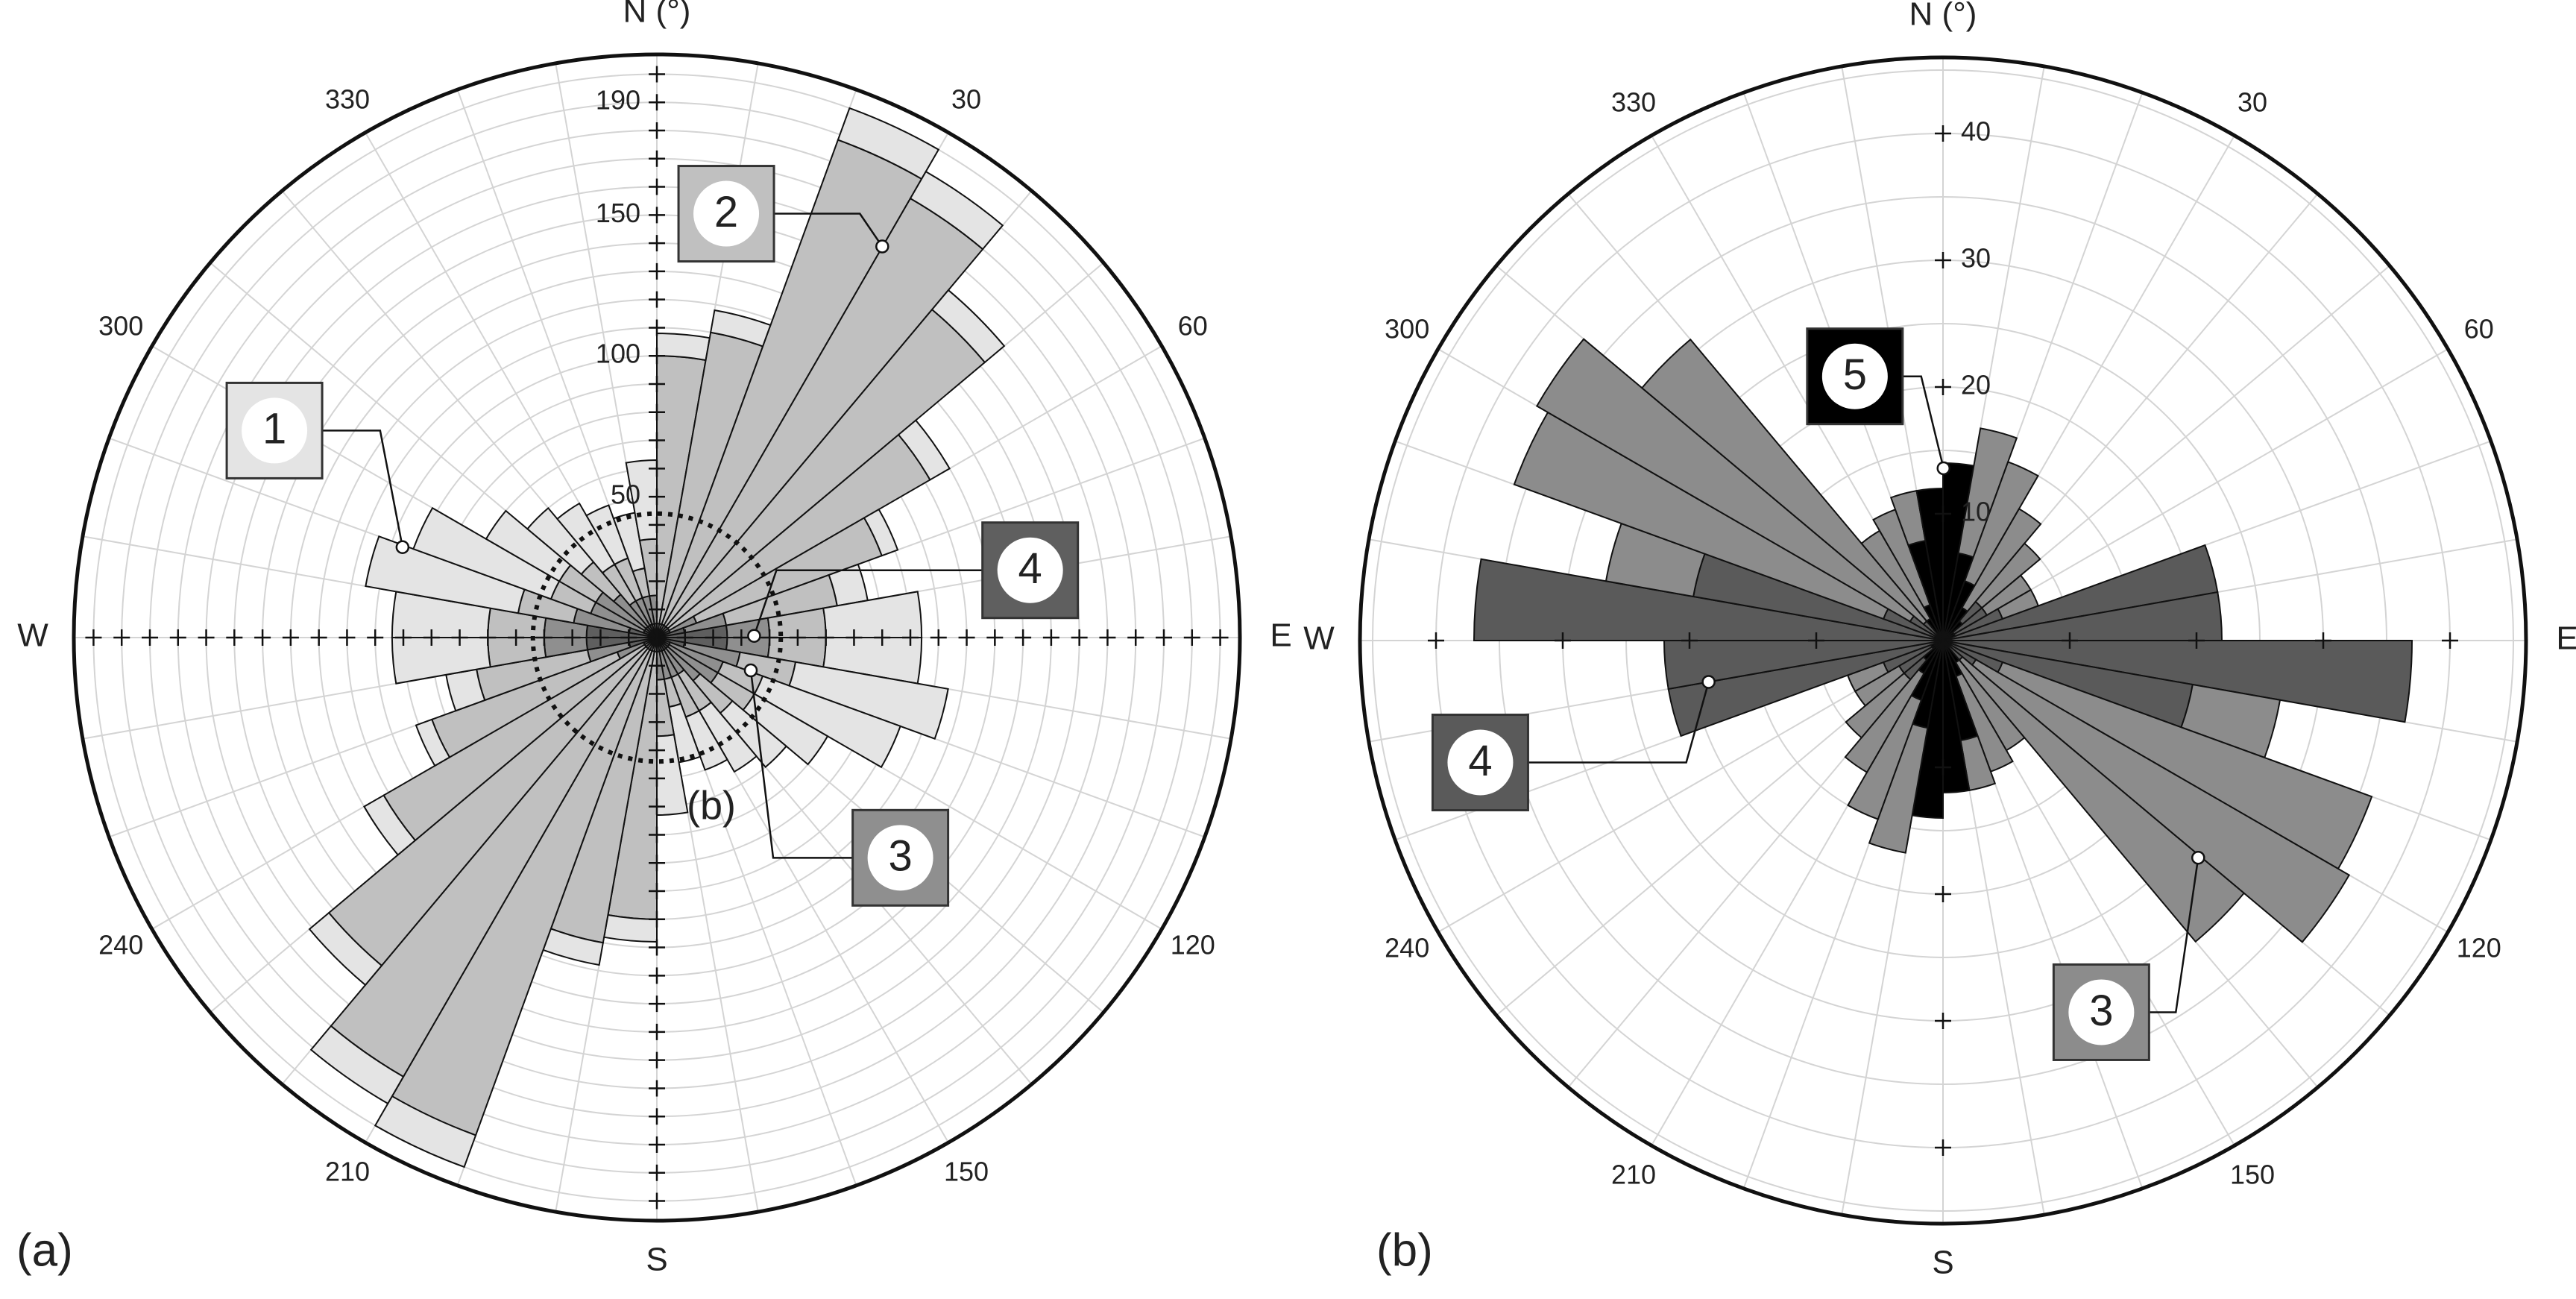 The width and height of the screenshot is (2576, 1299). What do you see at coordinates (618, 213) in the screenshot?
I see `r-tick-label: 150` at bounding box center [618, 213].